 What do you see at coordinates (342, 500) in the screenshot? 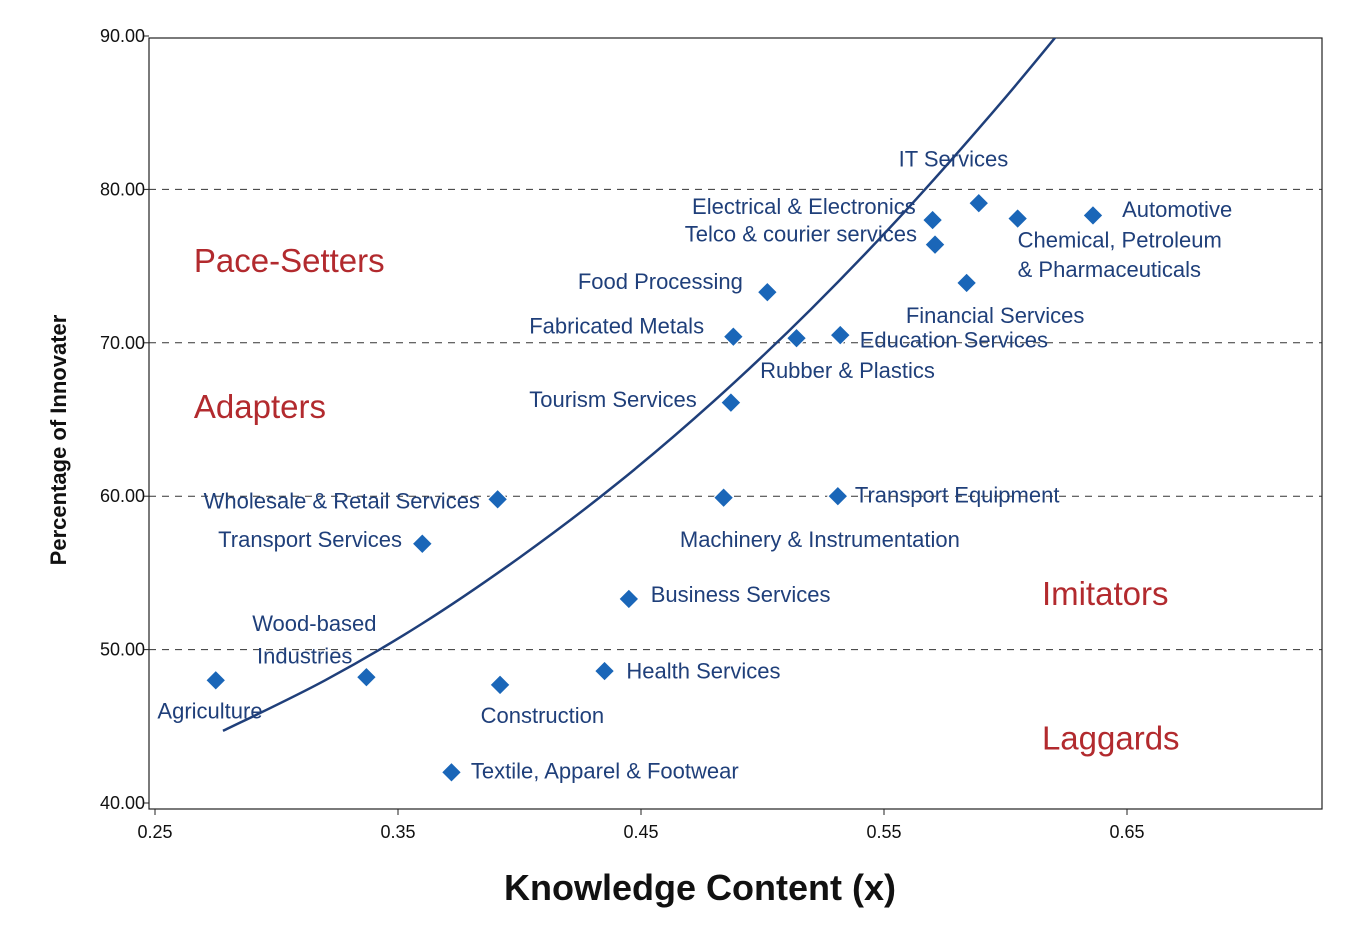
I see `label-wholesale-and-retail-services: Wholesale & Retail Services` at bounding box center [342, 500].